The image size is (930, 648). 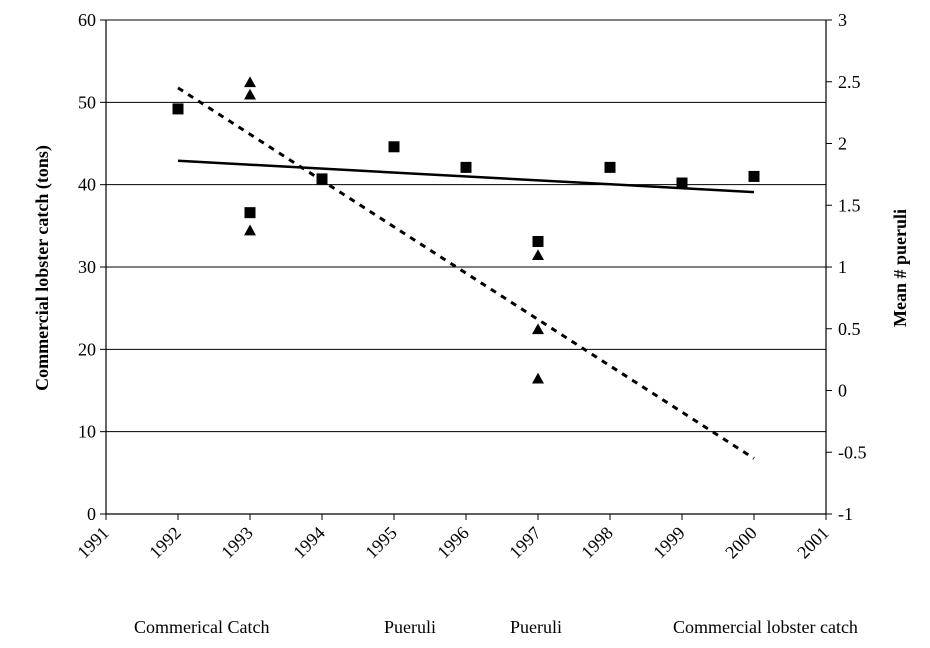 I want to click on y-left-tick-label: 30, so click(x=87, y=267).